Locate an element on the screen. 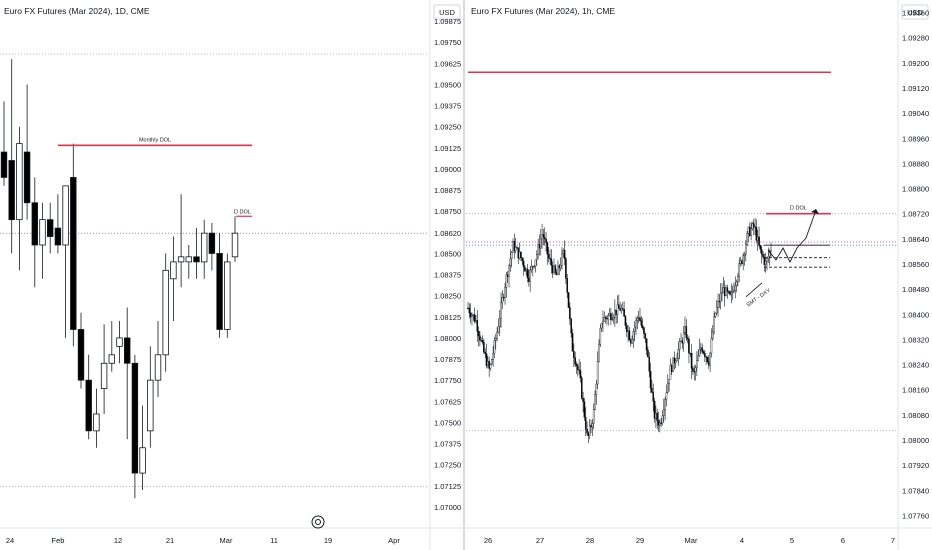 The height and width of the screenshot is (550, 932). left-y-tick-1: 1.09750 is located at coordinates (447, 42).